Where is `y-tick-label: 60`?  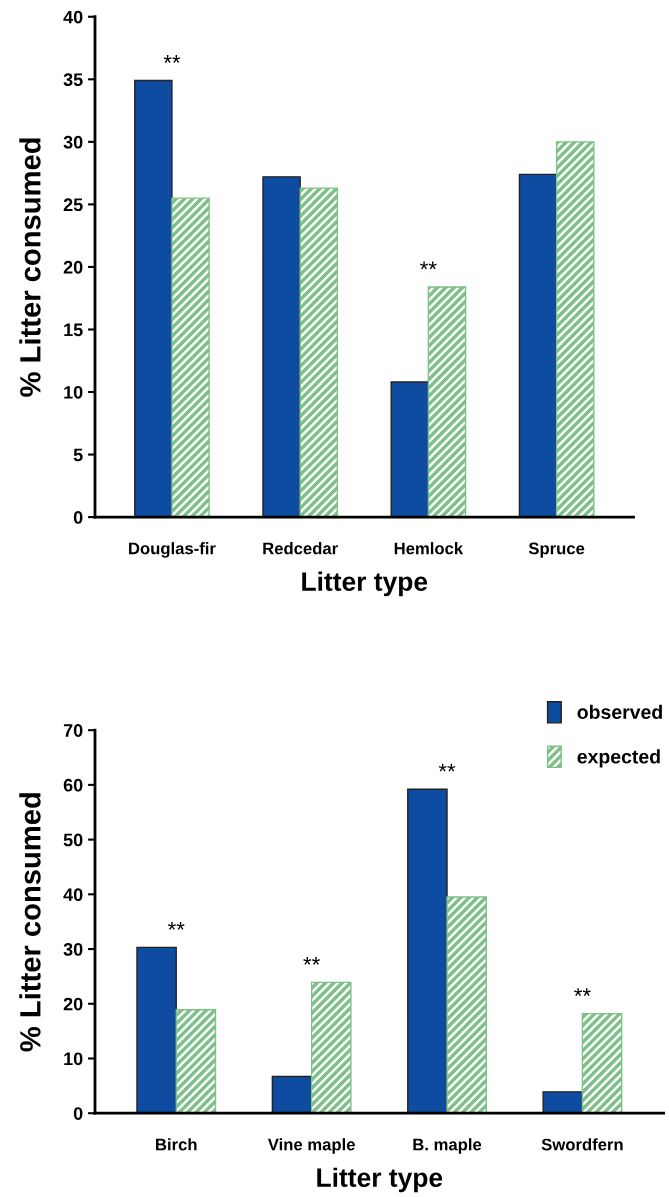
y-tick-label: 60 is located at coordinates (73, 785).